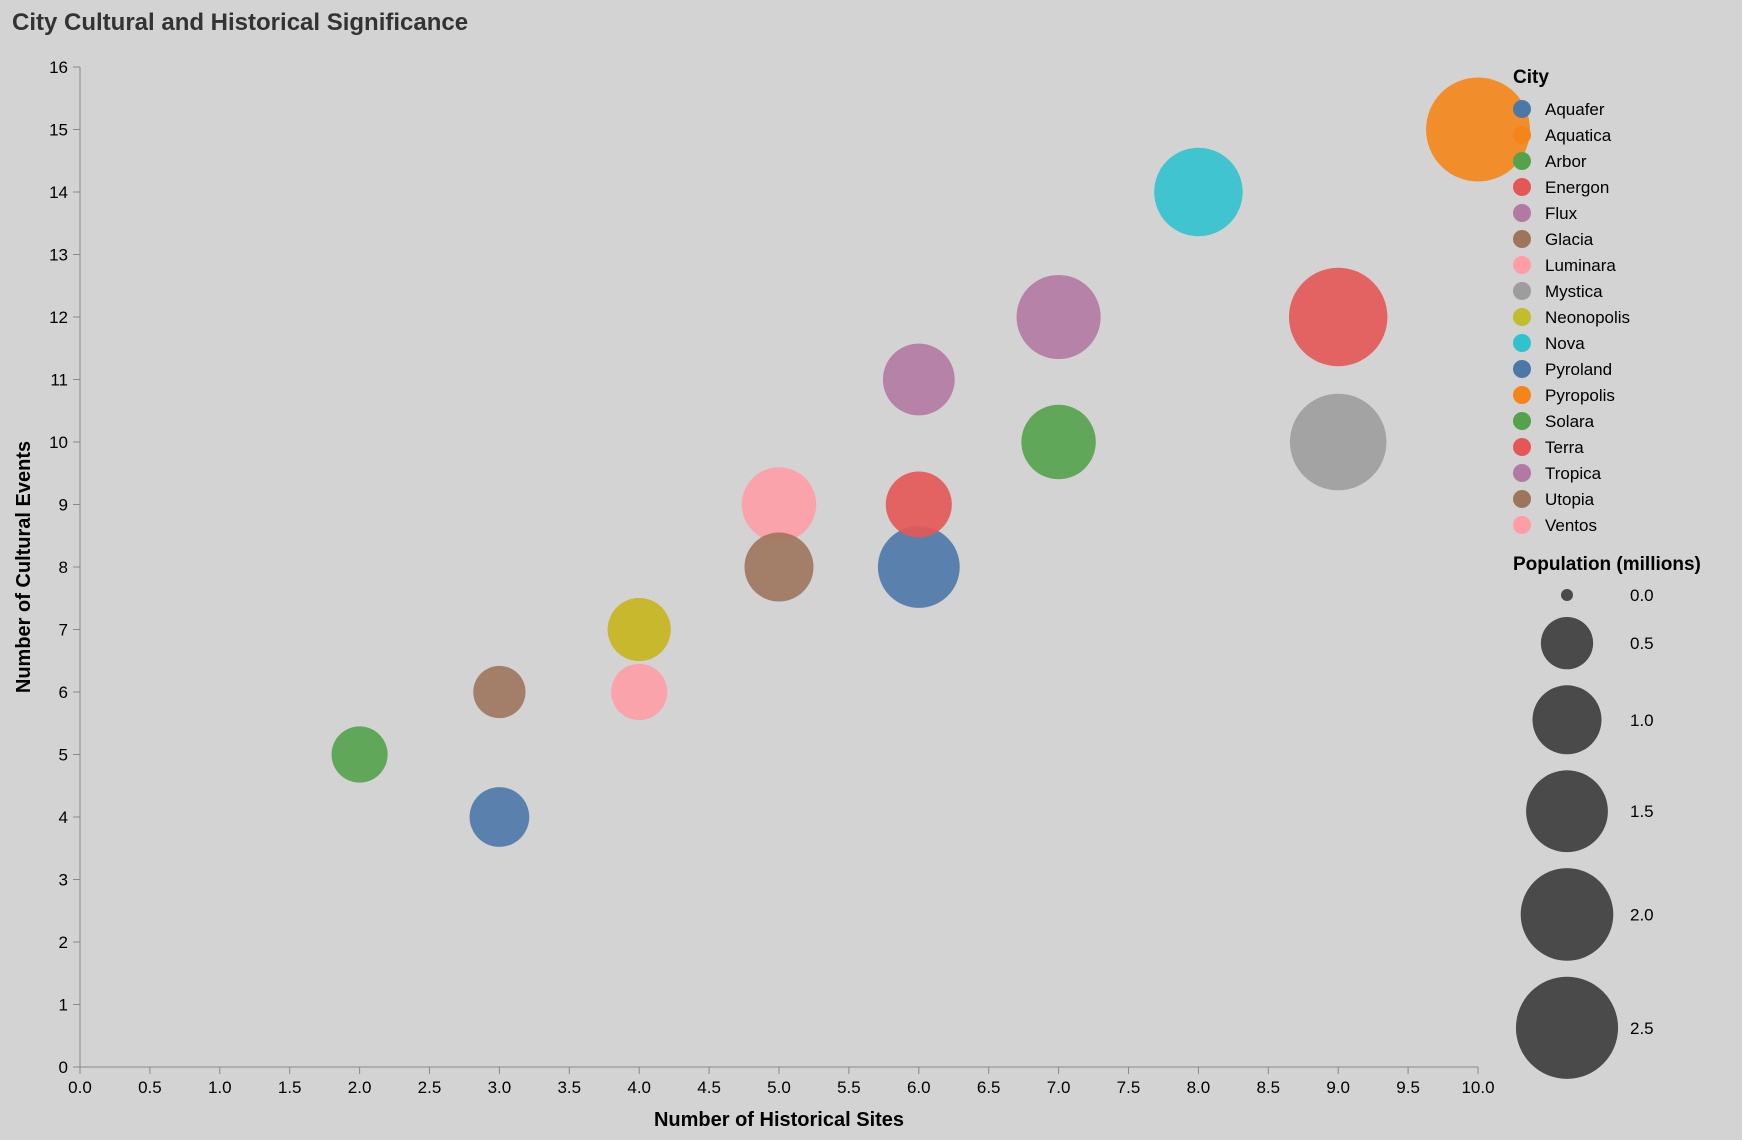  I want to click on legend-item-aquafer: Aquafer, so click(1559, 109).